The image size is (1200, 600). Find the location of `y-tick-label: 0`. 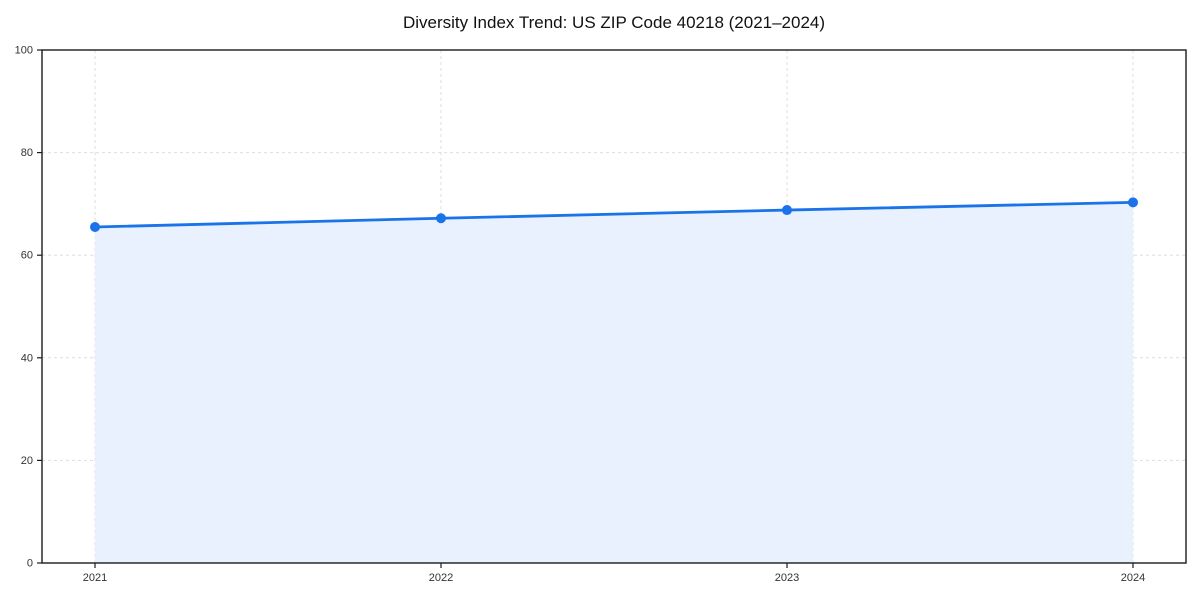

y-tick-label: 0 is located at coordinates (30, 564).